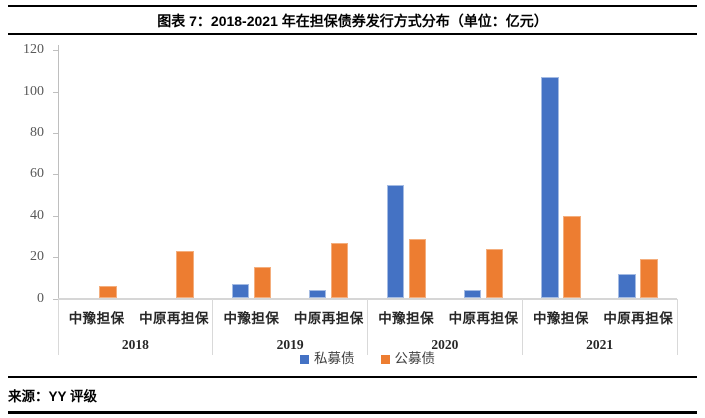  What do you see at coordinates (53, 396) in the screenshot?
I see `source-label: 来源：YY 评级` at bounding box center [53, 396].